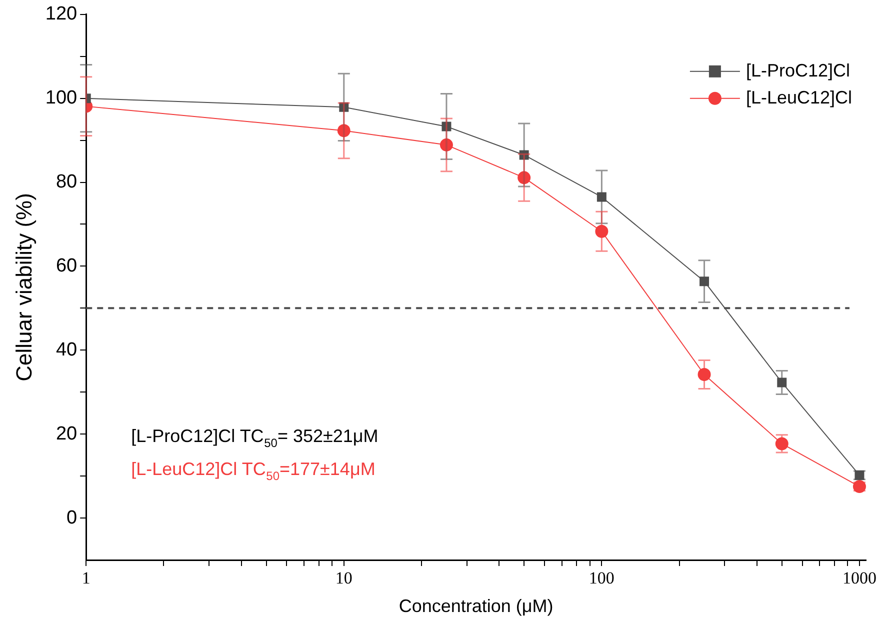 This screenshot has width=884, height=627. What do you see at coordinates (67, 182) in the screenshot?
I see `y-tick-label: 80` at bounding box center [67, 182].